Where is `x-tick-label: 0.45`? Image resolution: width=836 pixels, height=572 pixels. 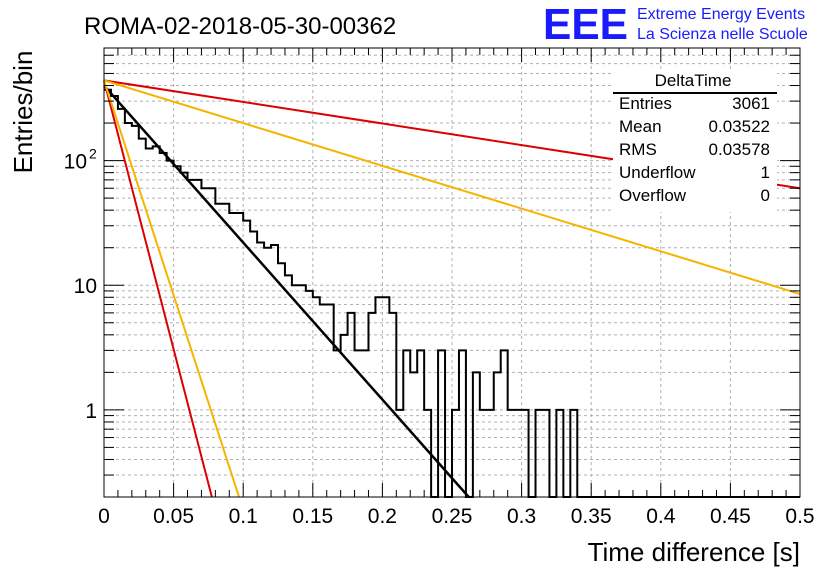 x-tick-label: 0.45 is located at coordinates (730, 516).